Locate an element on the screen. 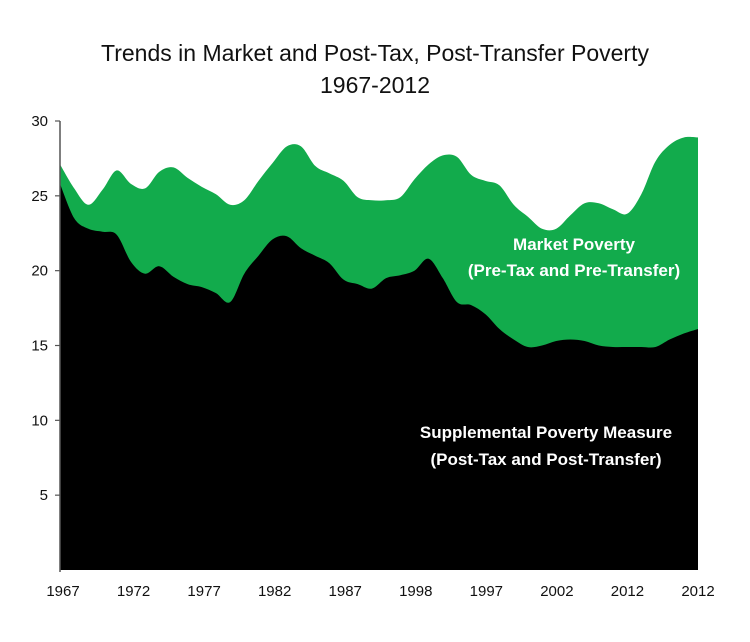 Image resolution: width=750 pixels, height=642 pixels. x-tick-label: 1982 is located at coordinates (274, 591).